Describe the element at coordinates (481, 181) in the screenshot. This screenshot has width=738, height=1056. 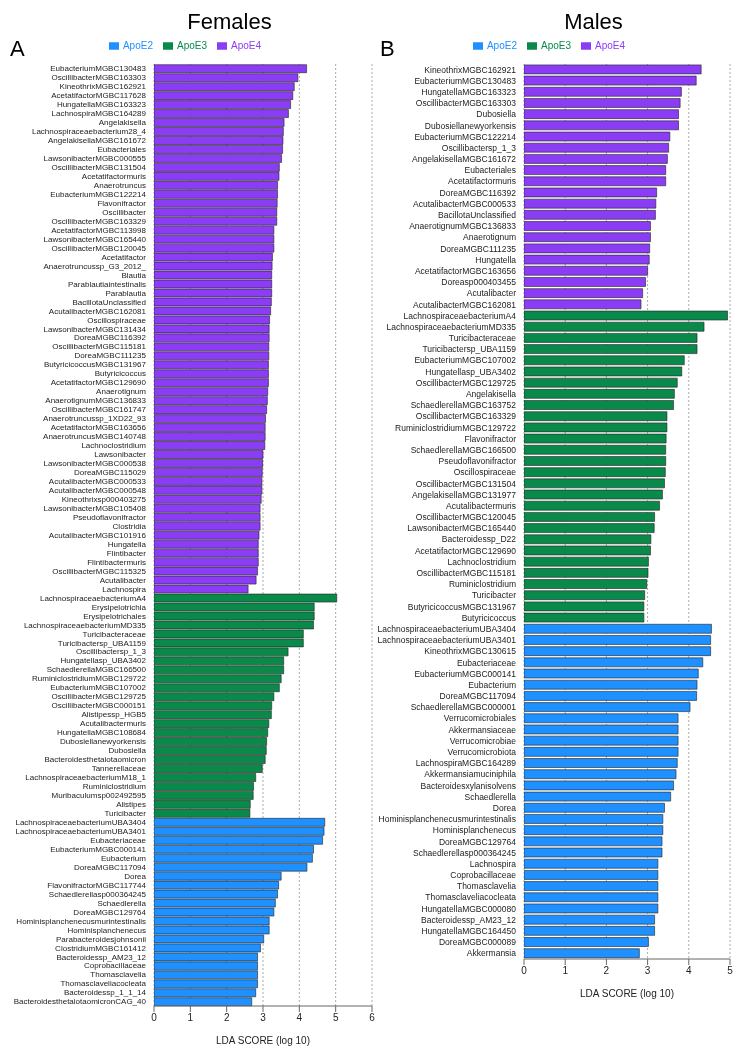
I see `y-tick-label: Acetatifactormuris` at that location.